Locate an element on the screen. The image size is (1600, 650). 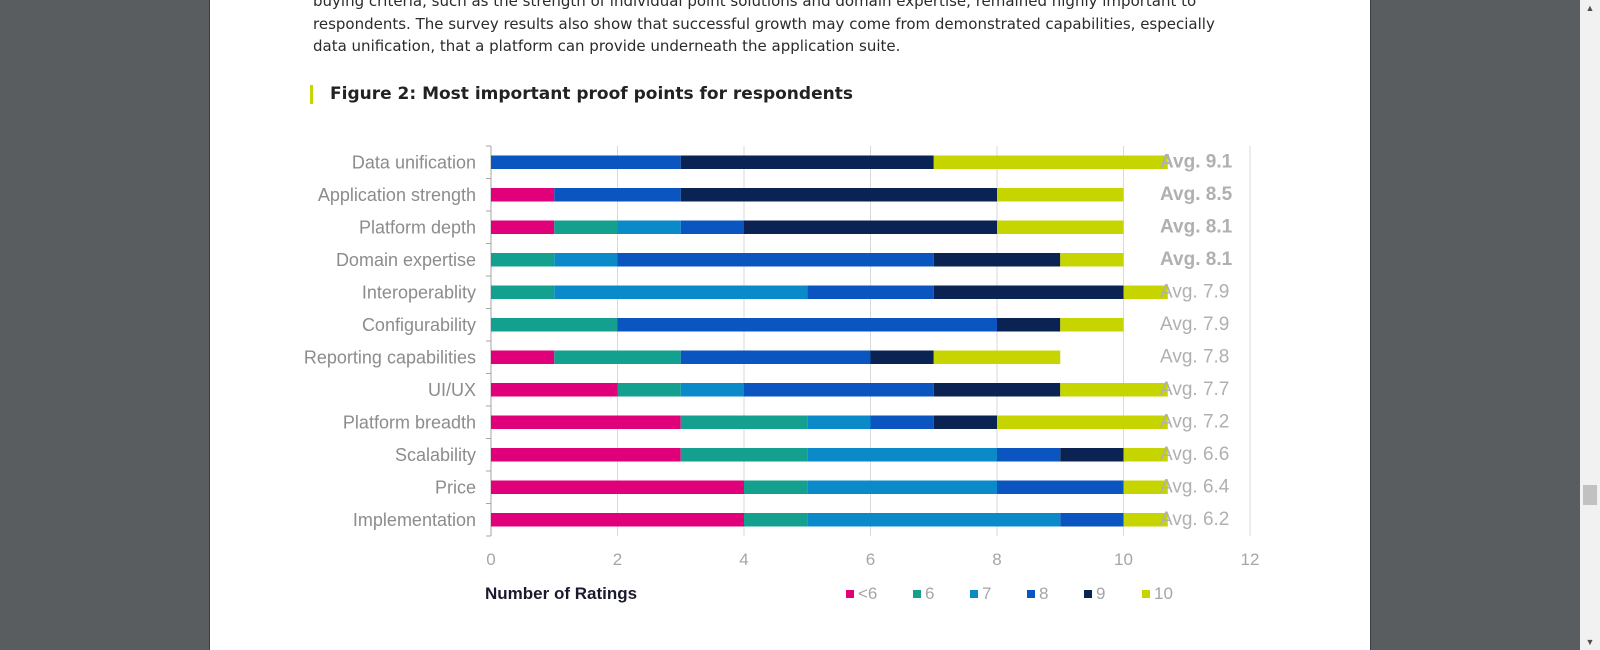
legend-label: 8 is located at coordinates (1043, 593).